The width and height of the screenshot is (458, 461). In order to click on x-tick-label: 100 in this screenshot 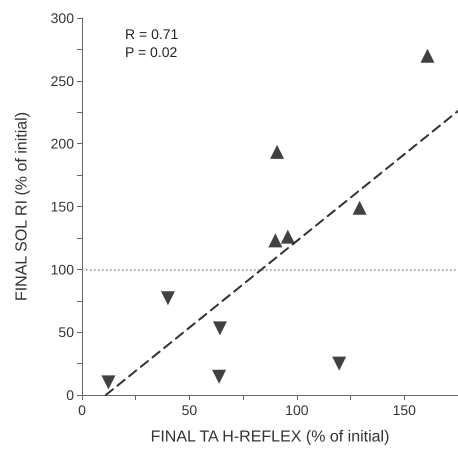, I will do `click(297, 410)`.